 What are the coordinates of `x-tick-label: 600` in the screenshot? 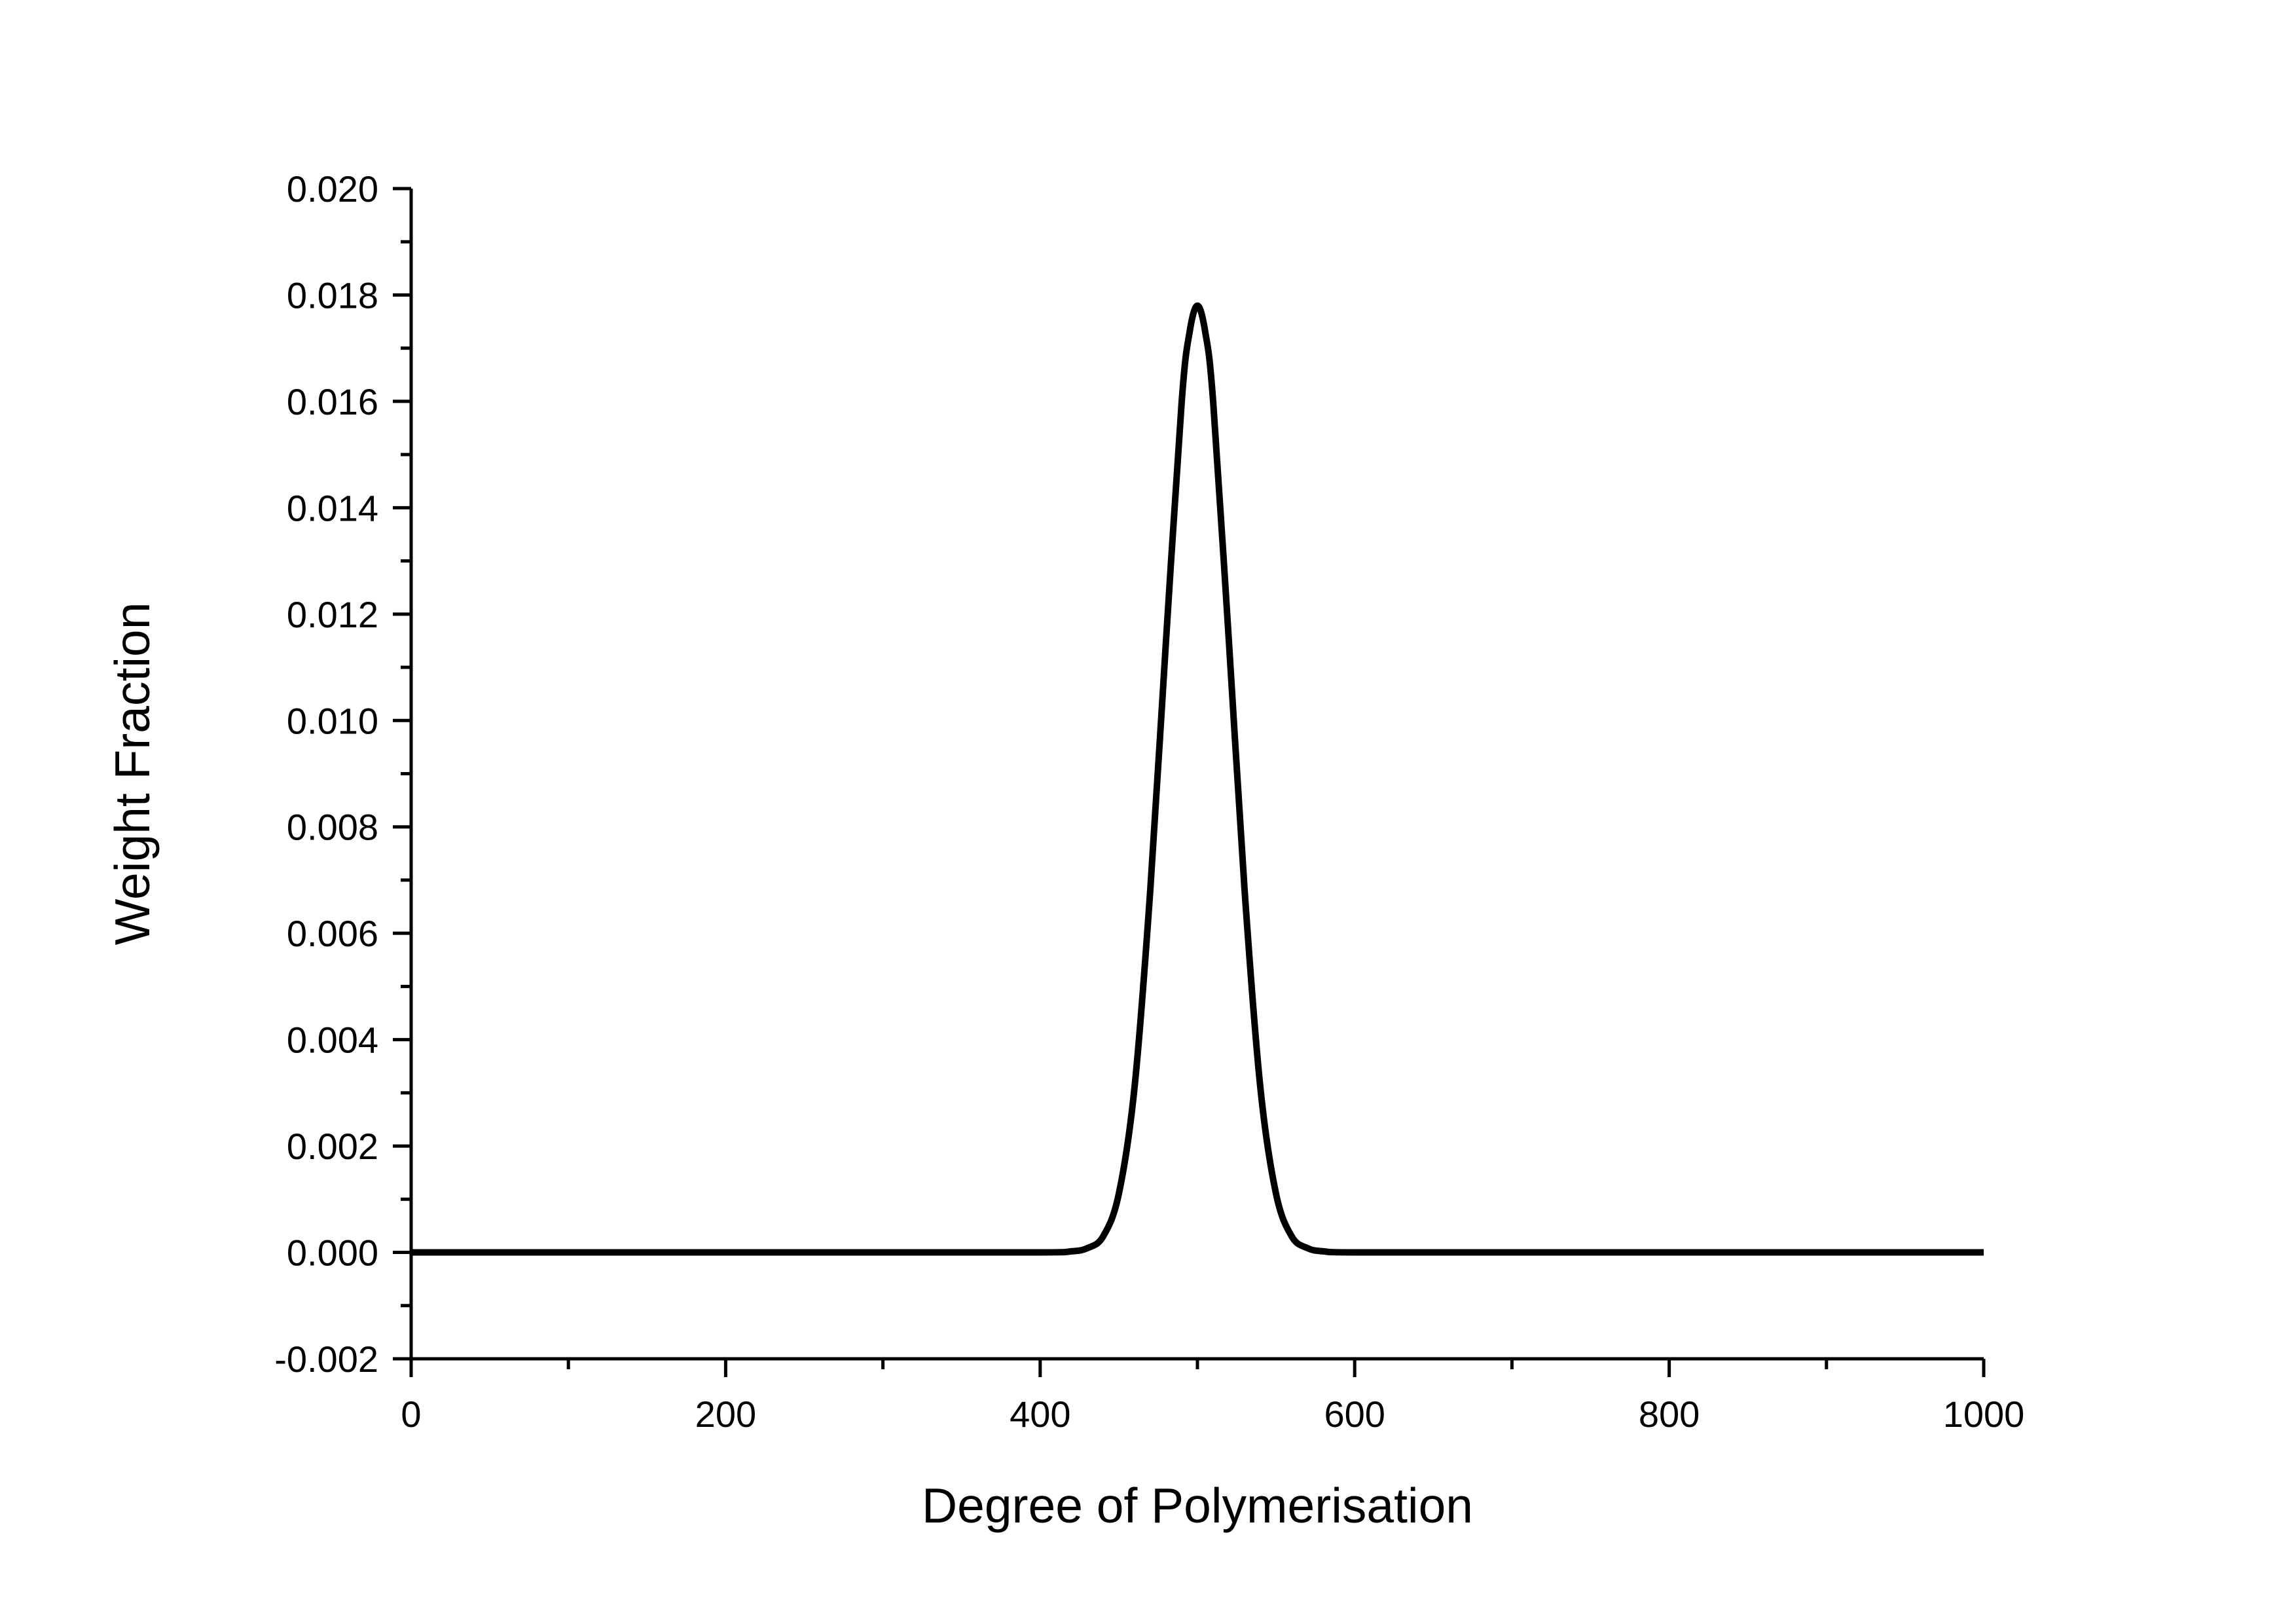 It's located at (1354, 1414).